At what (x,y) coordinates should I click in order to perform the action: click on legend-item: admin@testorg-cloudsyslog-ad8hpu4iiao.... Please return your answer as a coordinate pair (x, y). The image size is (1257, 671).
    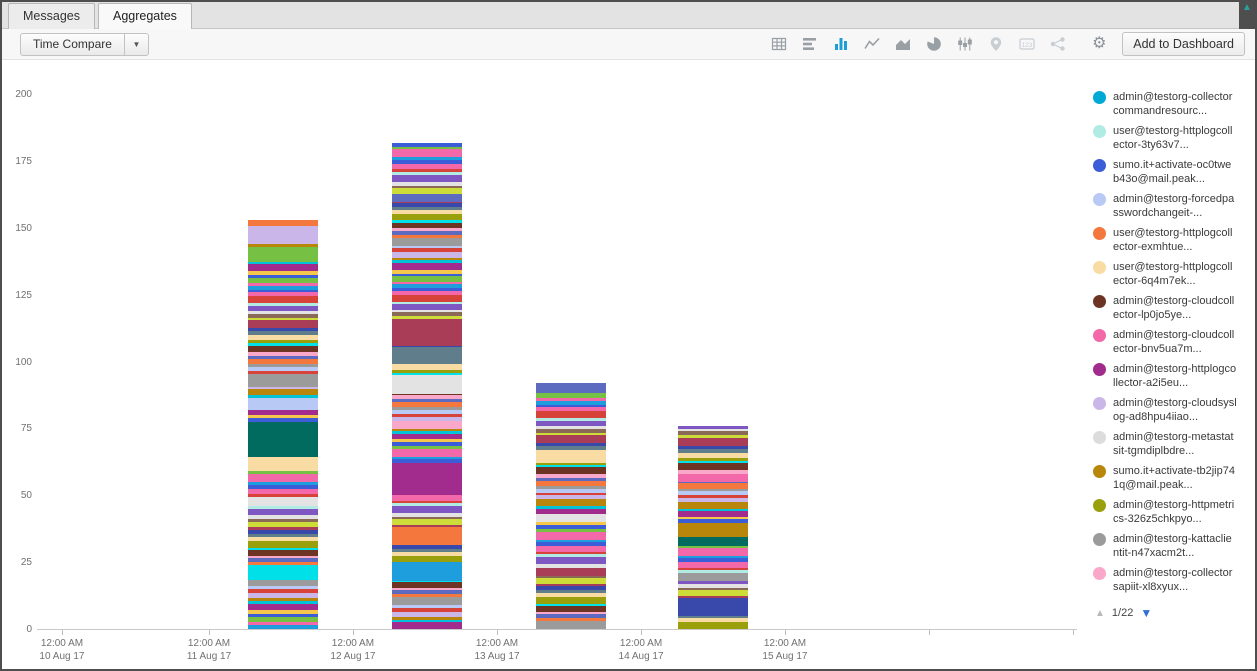
    Looking at the image, I should click on (1168, 410).